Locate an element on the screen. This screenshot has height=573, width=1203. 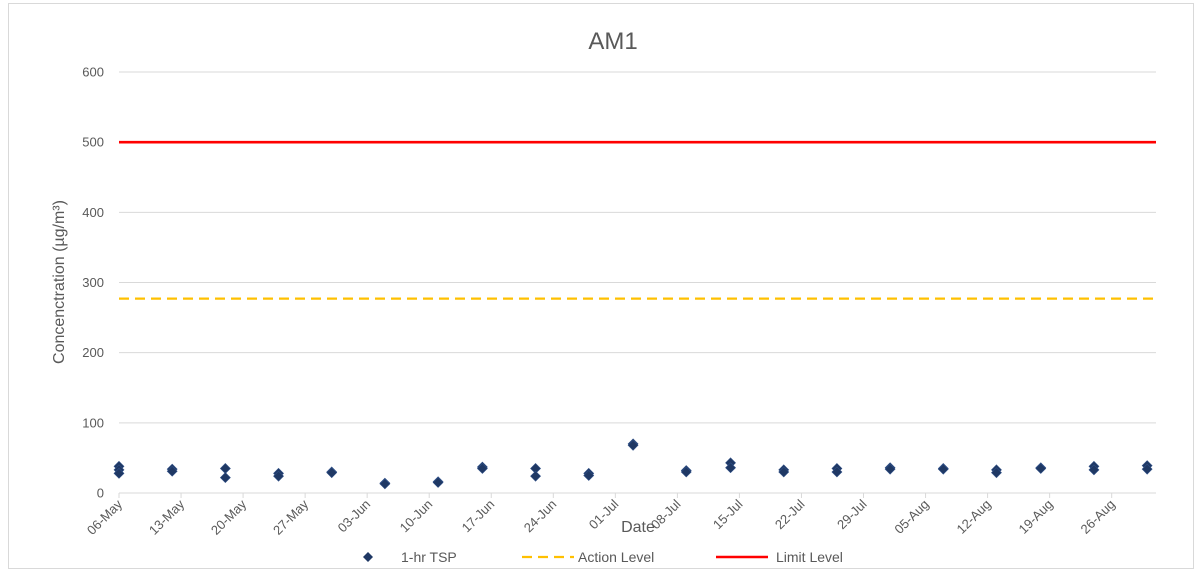
x-tick-label: 29-Jul is located at coordinates (852, 514).